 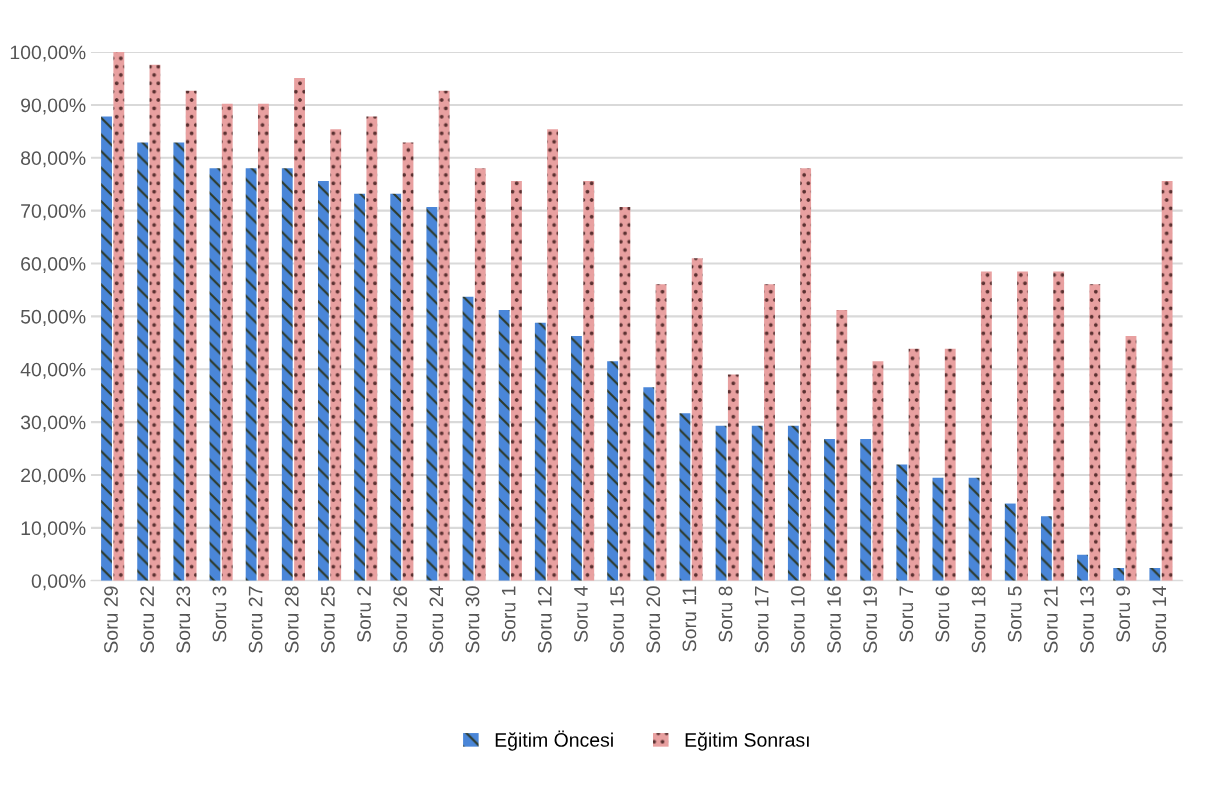 What do you see at coordinates (747, 741) in the screenshot?
I see `legend-label: Eğitim Sonrası` at bounding box center [747, 741].